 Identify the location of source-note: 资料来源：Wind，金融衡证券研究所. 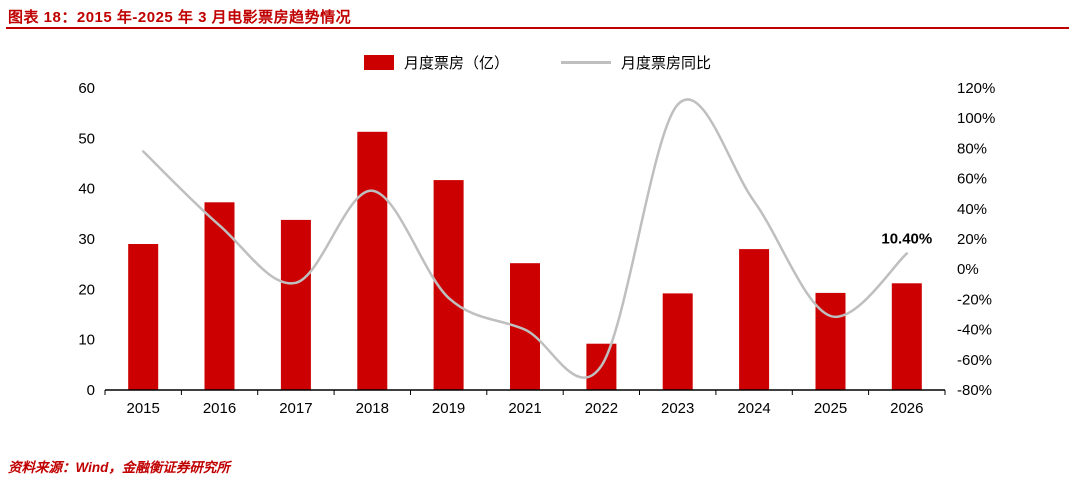
(119, 467).